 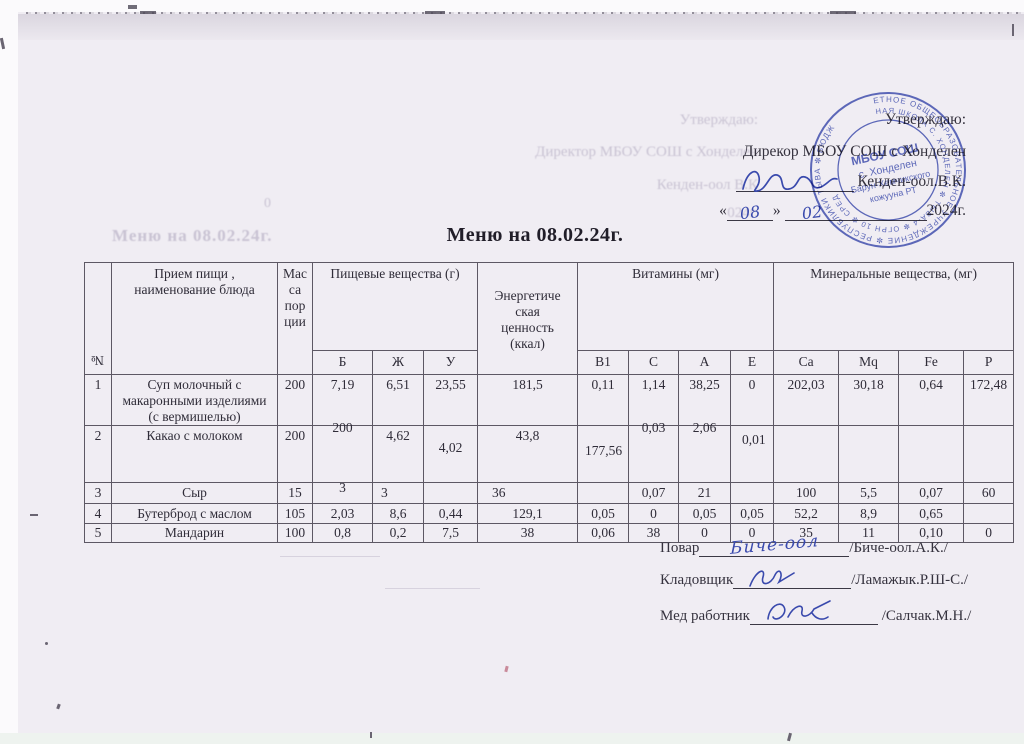 What do you see at coordinates (742, 213) in the screenshot?
I see `ghost-year: 024г.` at bounding box center [742, 213].